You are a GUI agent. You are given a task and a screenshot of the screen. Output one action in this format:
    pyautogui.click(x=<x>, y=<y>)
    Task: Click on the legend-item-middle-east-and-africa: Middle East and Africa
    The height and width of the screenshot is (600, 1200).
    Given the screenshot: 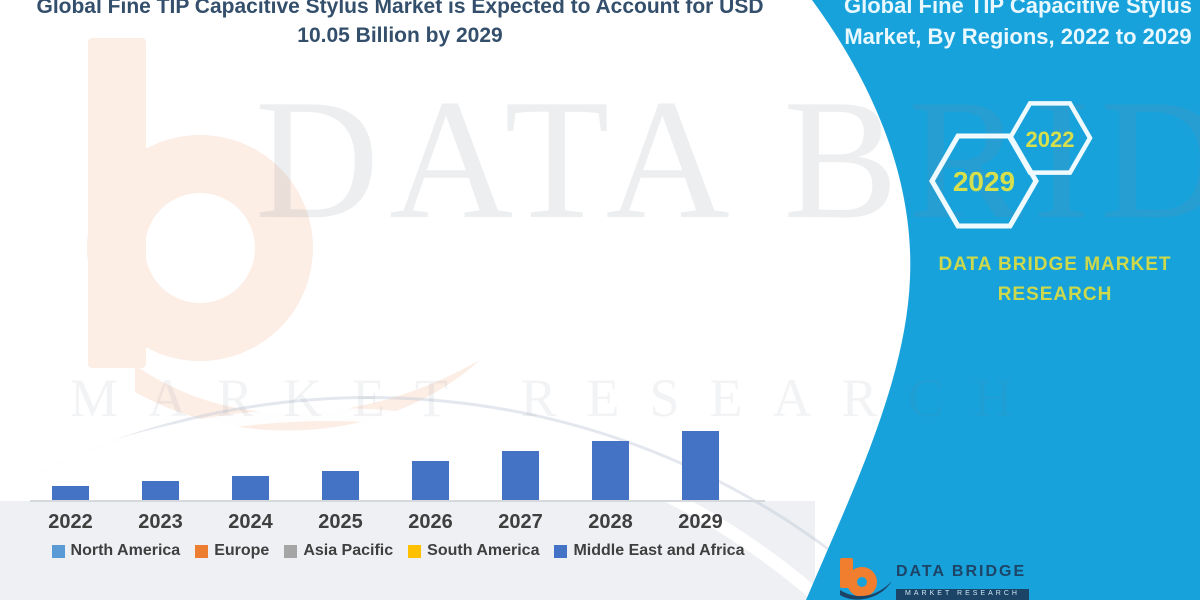 What is the action you would take?
    pyautogui.click(x=649, y=551)
    